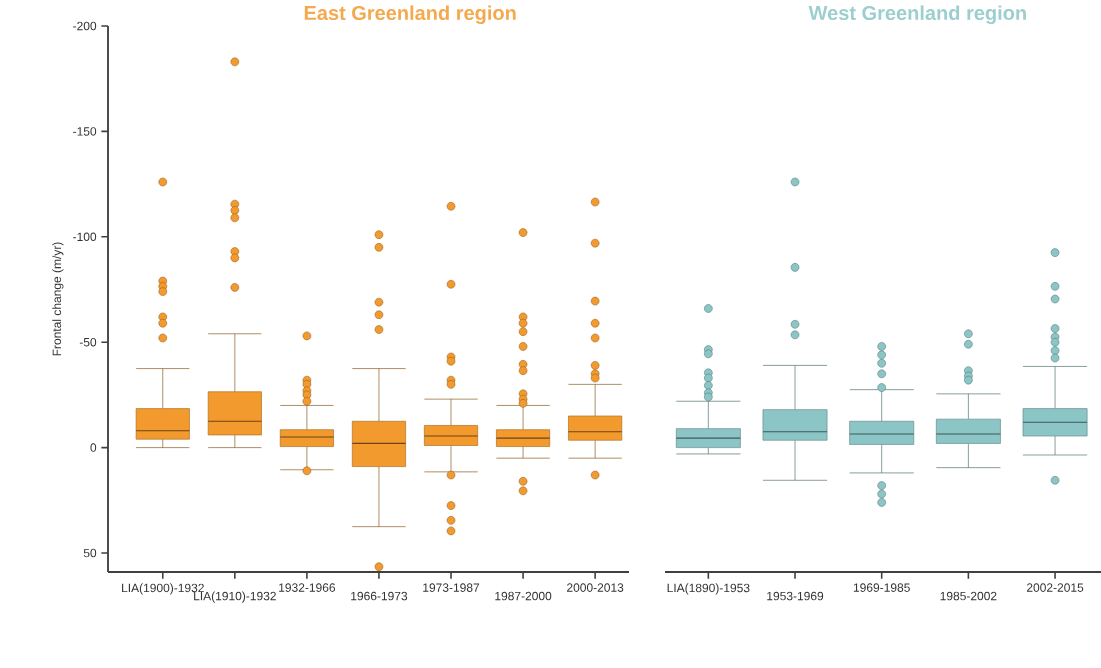 This screenshot has height=668, width=1101. Describe the element at coordinates (451, 587) in the screenshot. I see `x-tick-label: 1973-1987` at that location.